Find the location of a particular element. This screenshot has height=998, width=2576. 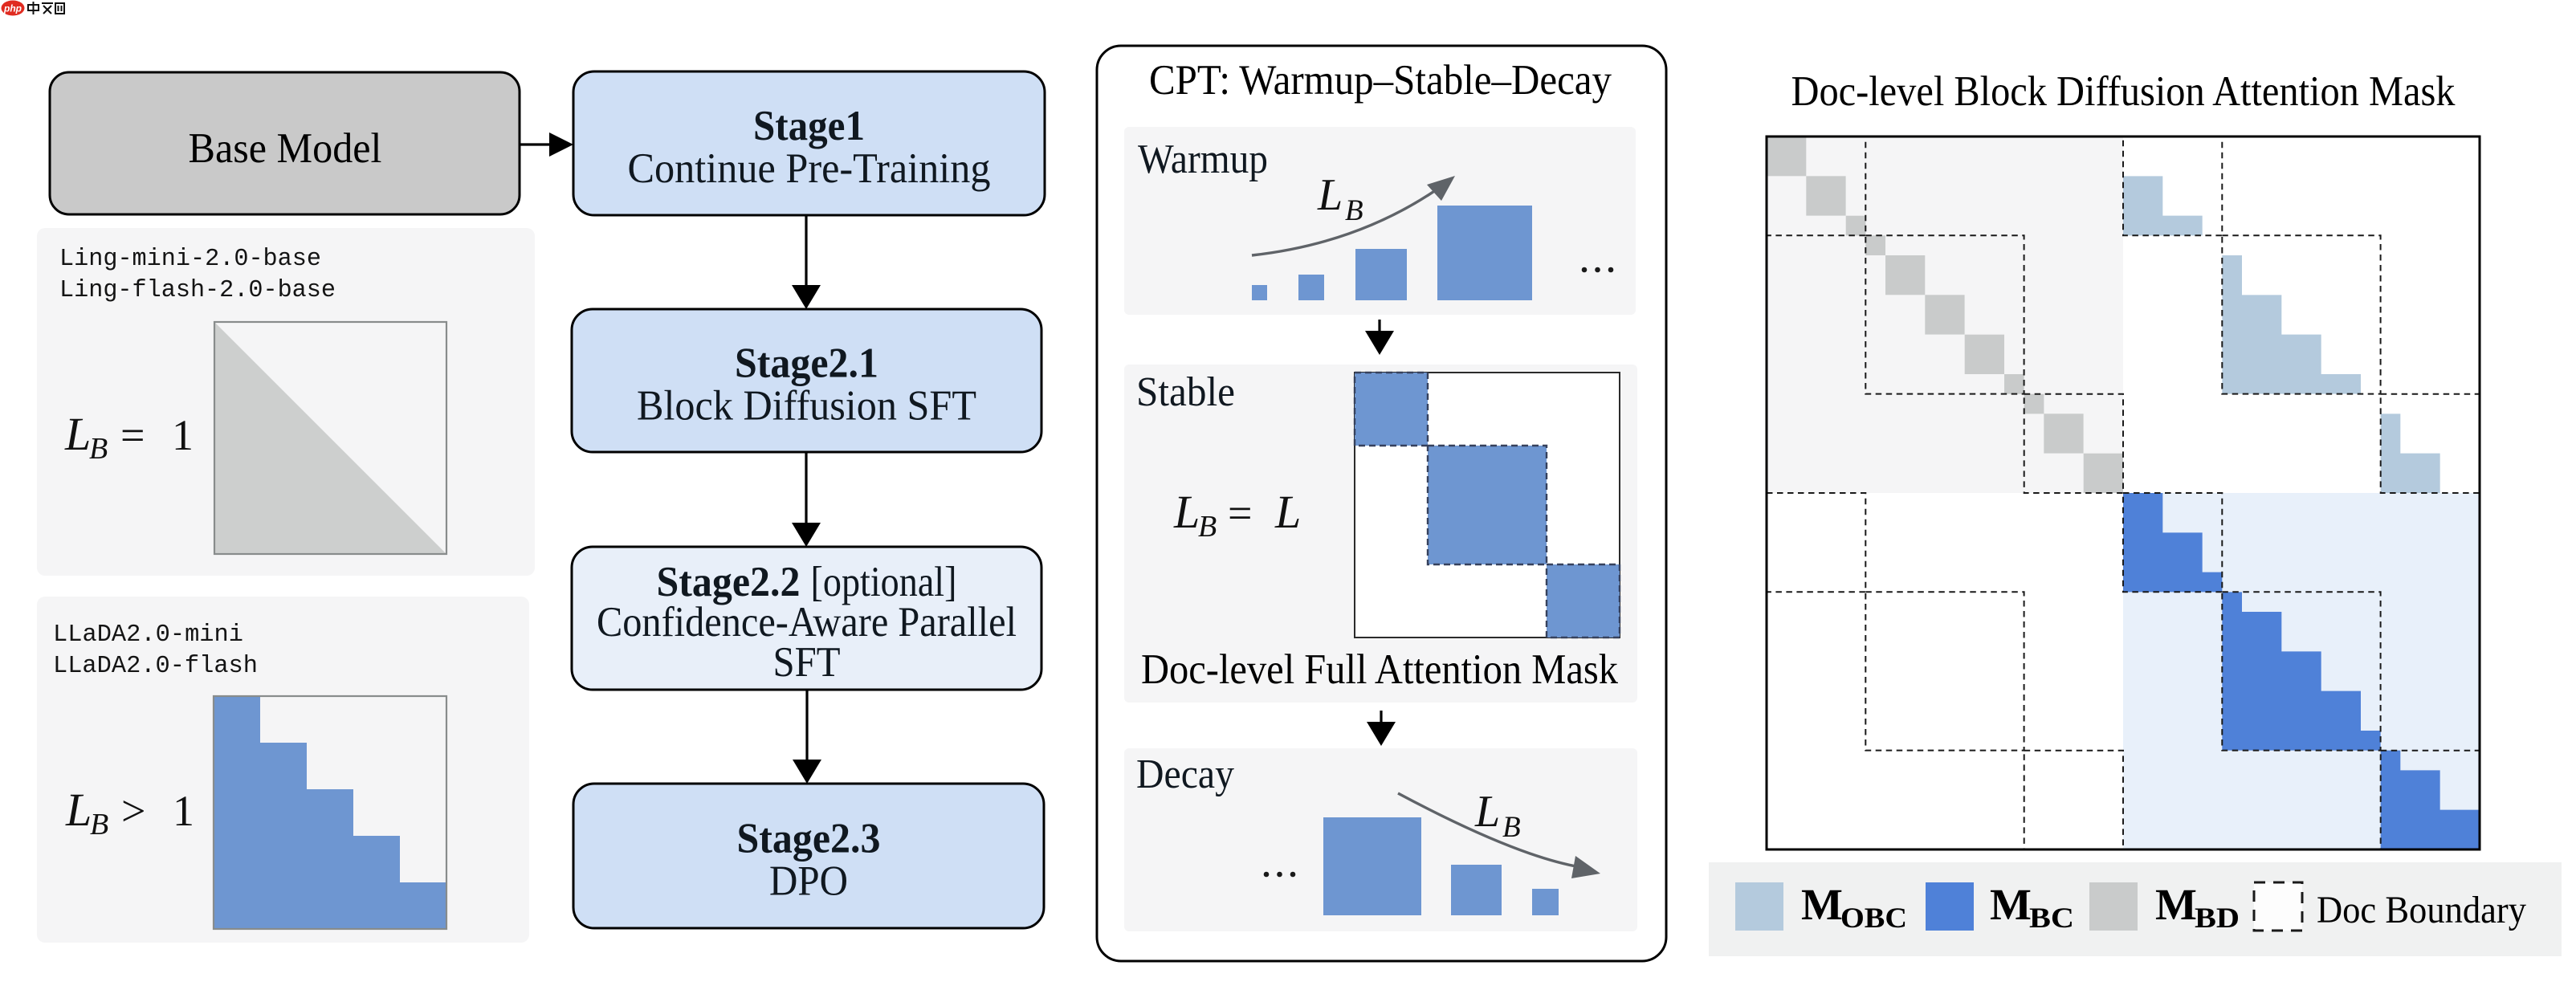

svg-text: Base Model is located at coordinates (285, 149).